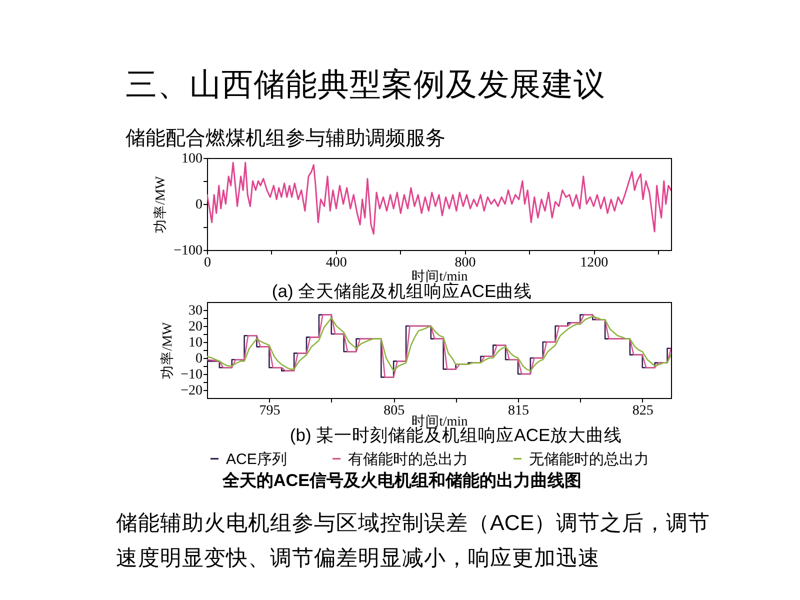  What do you see at coordinates (366, 84) in the screenshot?
I see `chart-title: 三、山西储能典型案例及发展建议` at bounding box center [366, 84].